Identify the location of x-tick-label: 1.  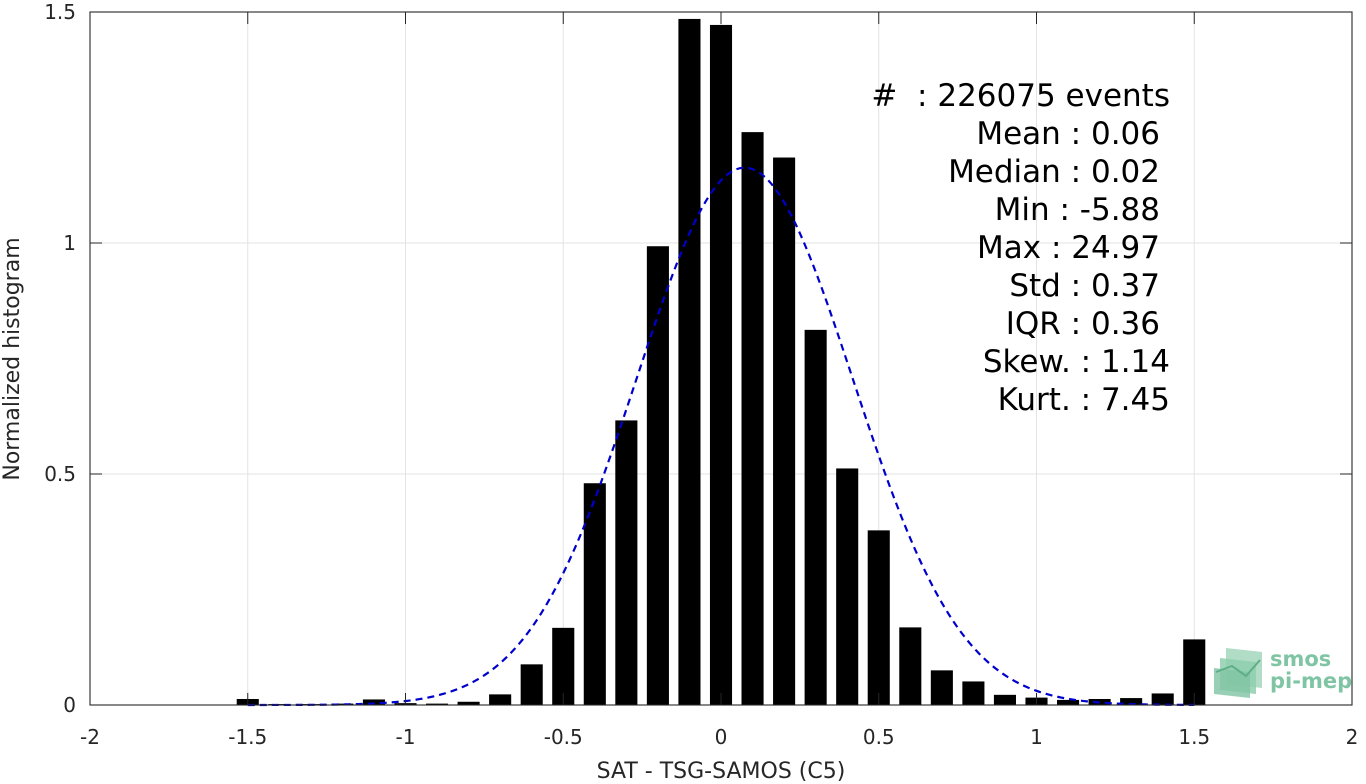
(1036, 737).